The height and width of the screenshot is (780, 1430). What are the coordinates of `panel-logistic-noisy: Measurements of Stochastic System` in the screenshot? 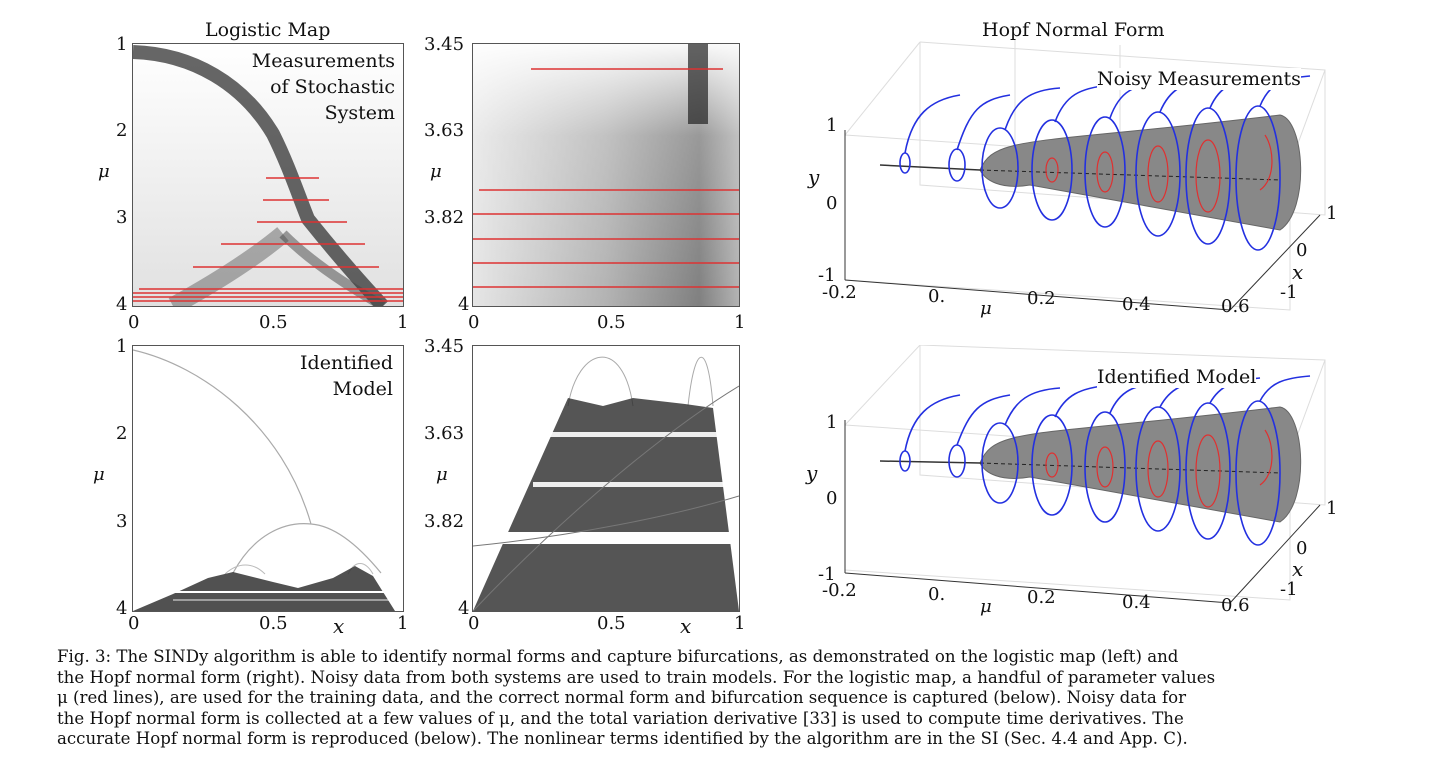 It's located at (268, 175).